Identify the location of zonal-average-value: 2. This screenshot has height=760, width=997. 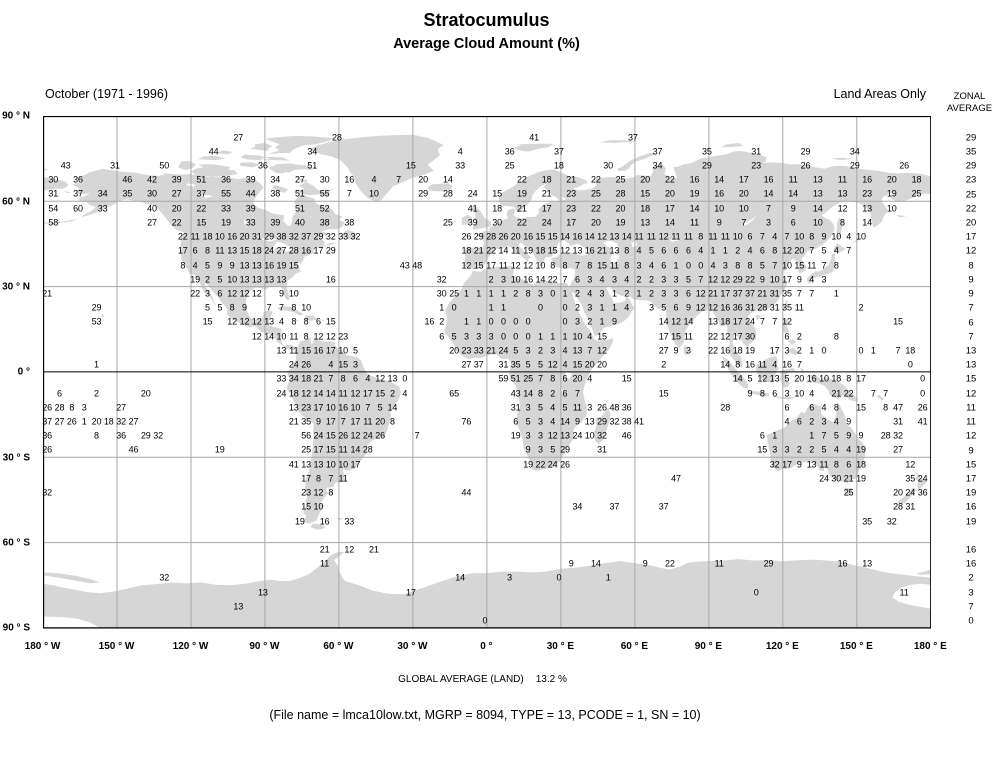
(971, 578).